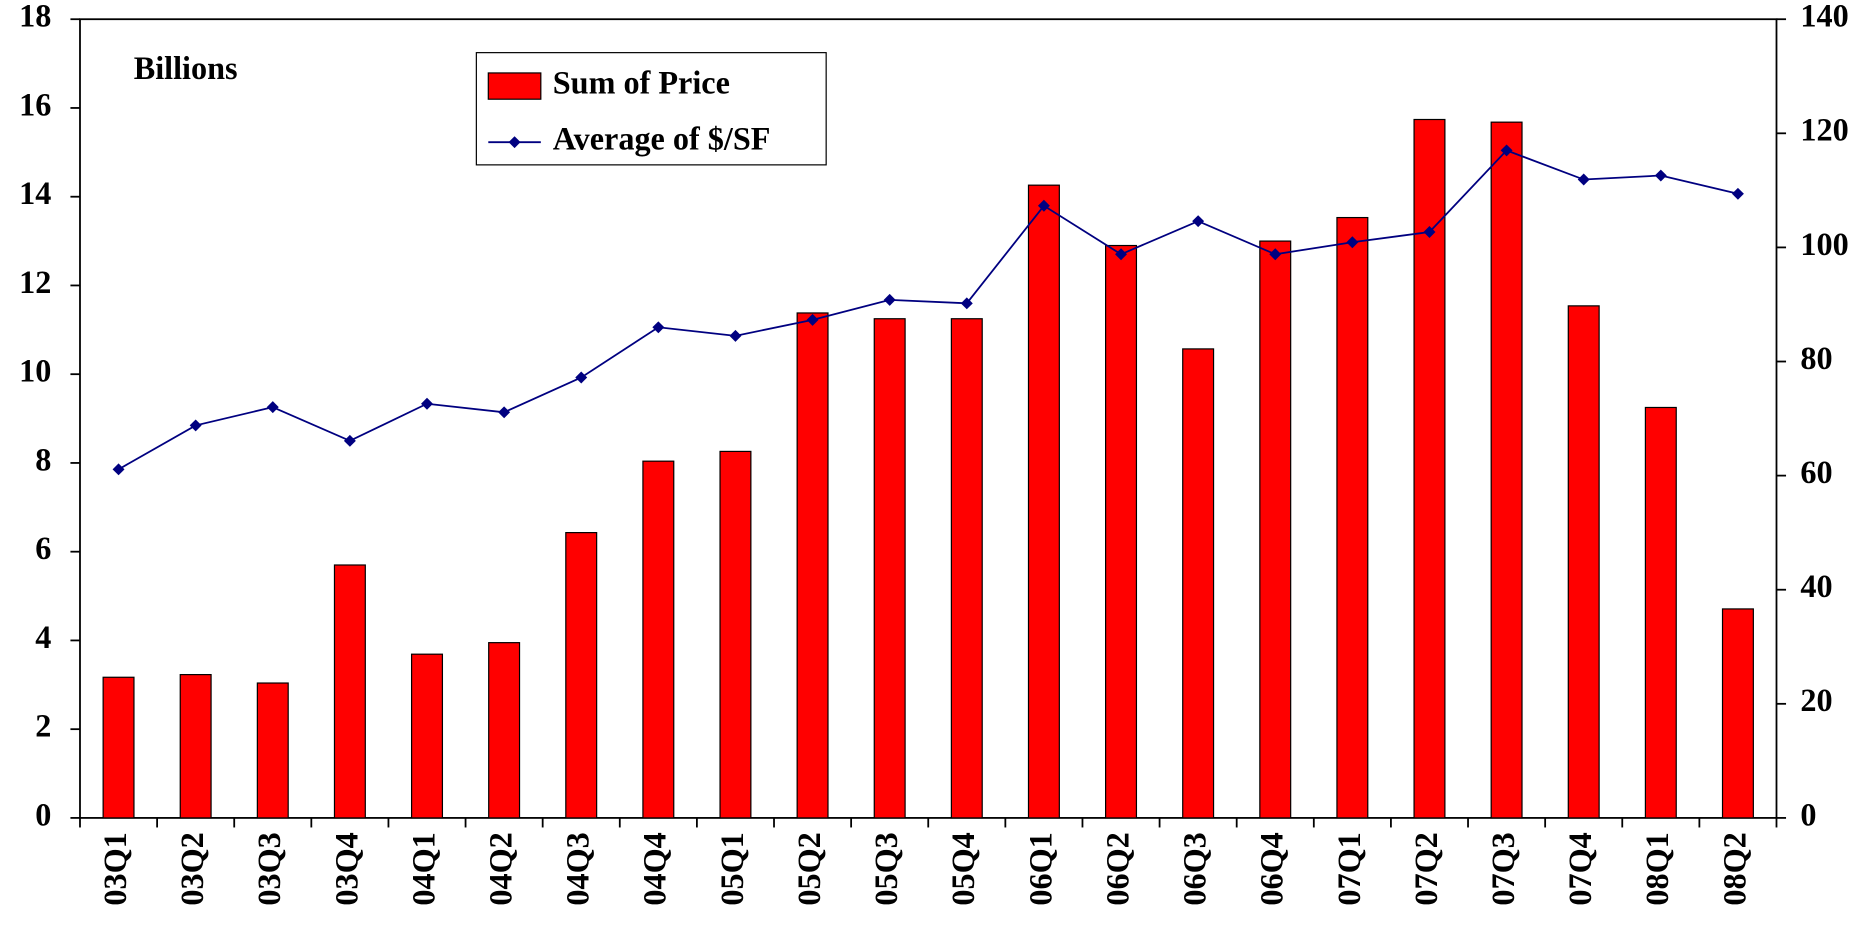 The width and height of the screenshot is (1872, 941). What do you see at coordinates (1349, 868) in the screenshot?
I see `x-tick-label: 07Q1` at bounding box center [1349, 868].